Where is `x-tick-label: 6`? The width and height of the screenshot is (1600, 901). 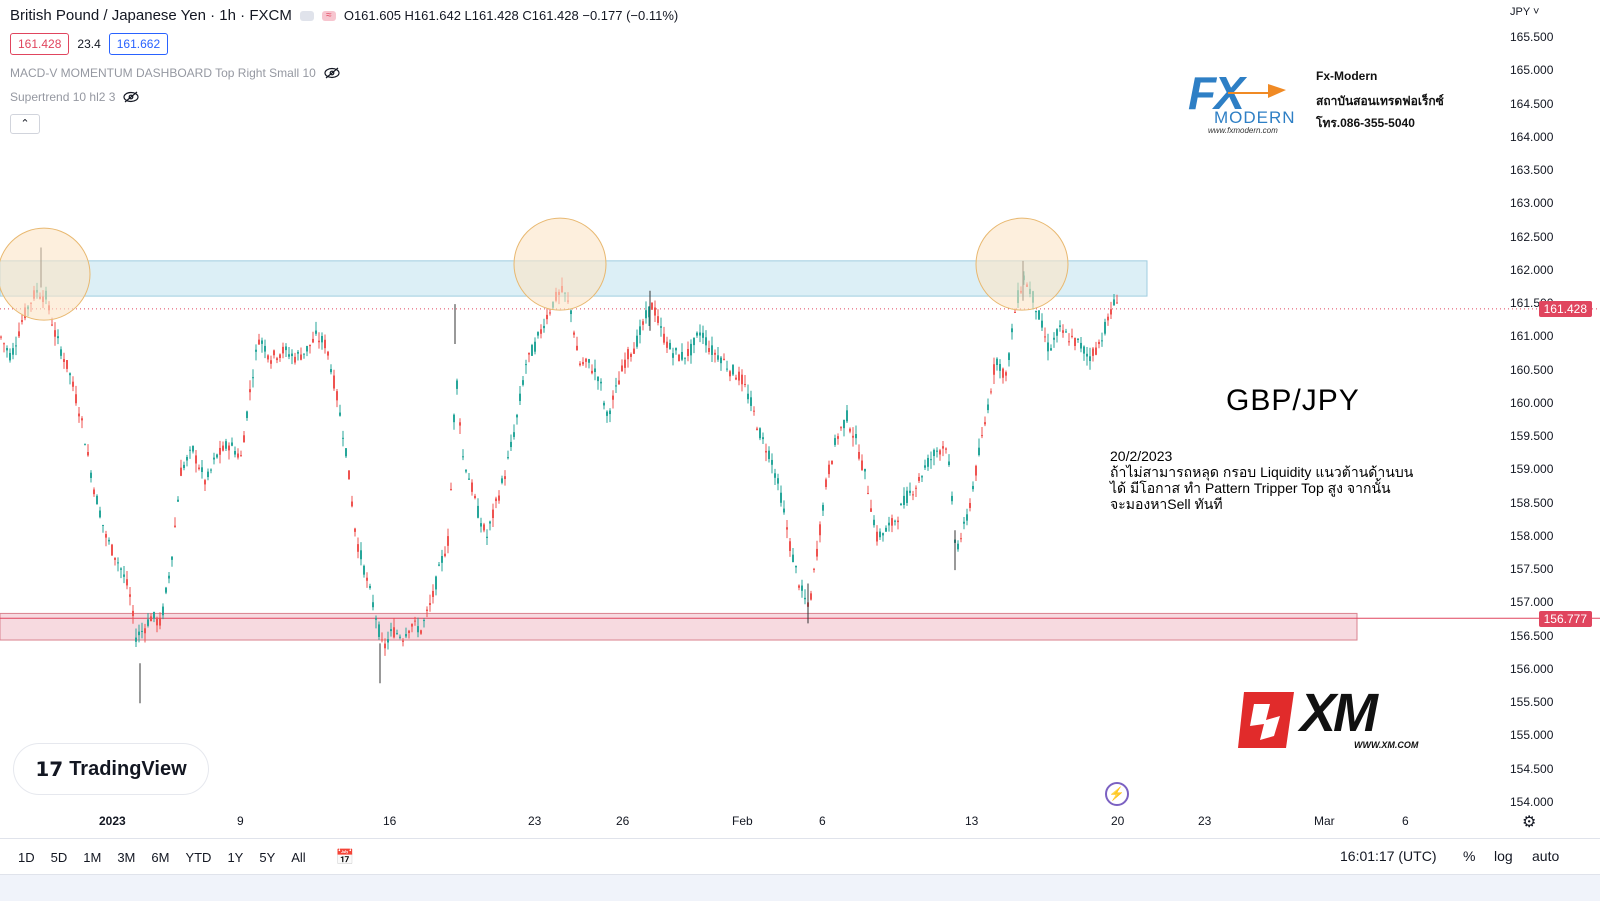 x-tick-label: 6 is located at coordinates (1405, 821).